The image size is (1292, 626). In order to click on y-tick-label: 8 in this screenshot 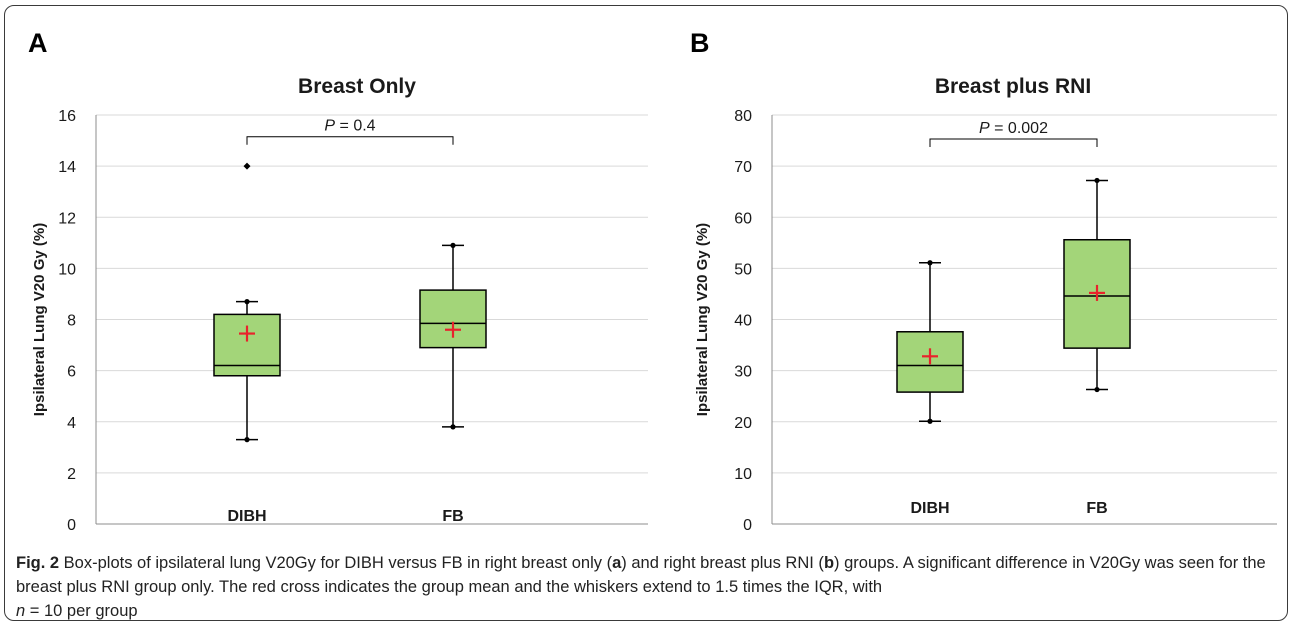, I will do `click(71, 321)`.